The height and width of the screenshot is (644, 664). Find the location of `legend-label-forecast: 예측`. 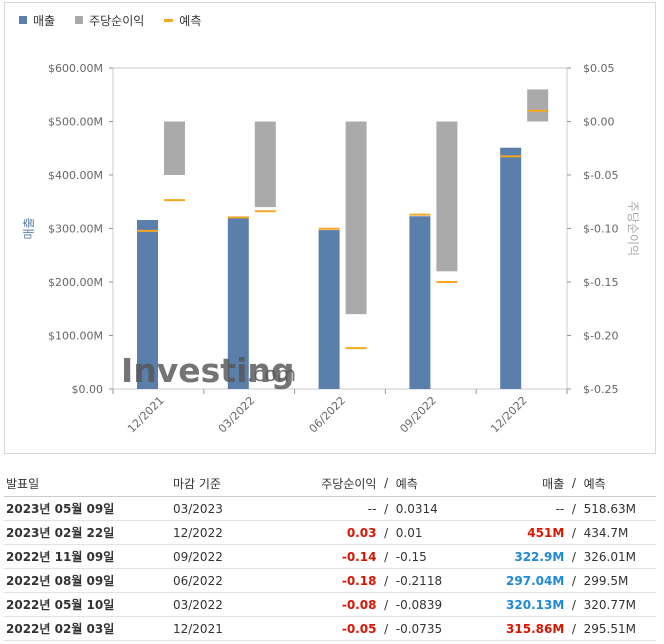

legend-label-forecast: 예측 is located at coordinates (190, 20).